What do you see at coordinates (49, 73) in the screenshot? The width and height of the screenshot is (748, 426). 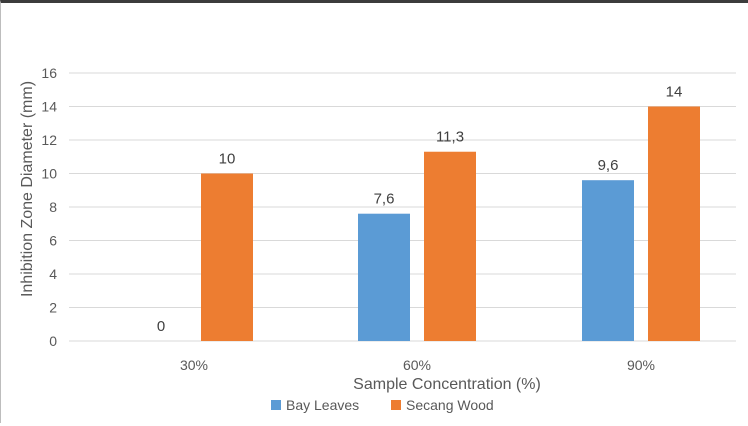 I see `y-tick-label: 16` at bounding box center [49, 73].